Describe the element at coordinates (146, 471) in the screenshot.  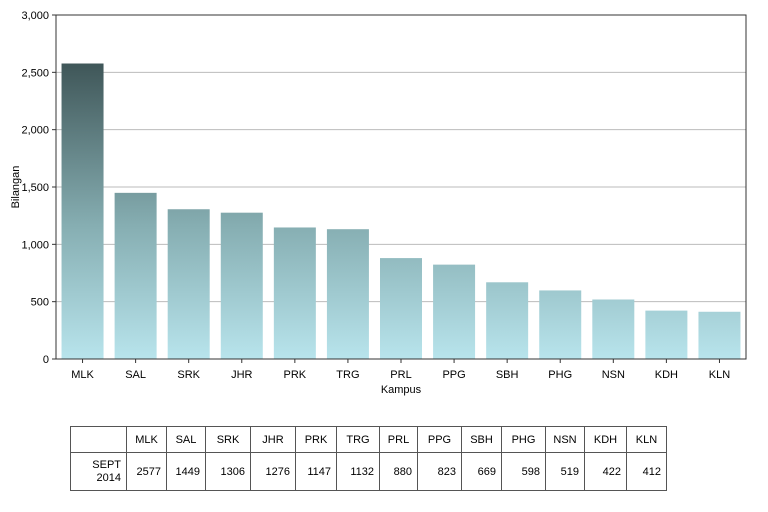
I see `table-cell-mlk: 2577` at that location.